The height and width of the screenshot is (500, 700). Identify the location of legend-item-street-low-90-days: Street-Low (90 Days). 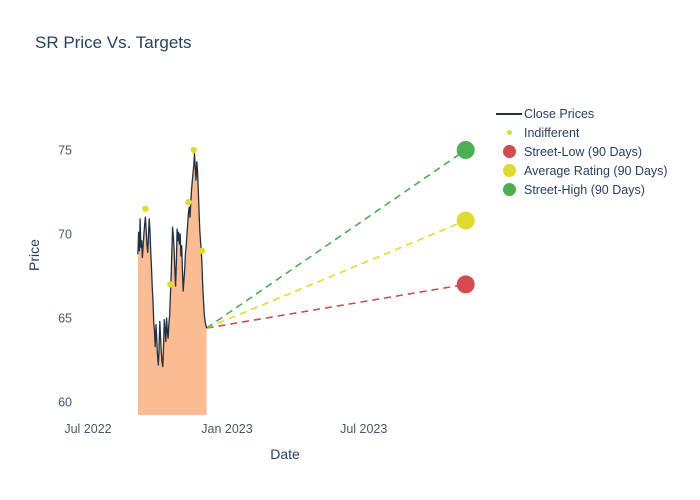
(581, 151).